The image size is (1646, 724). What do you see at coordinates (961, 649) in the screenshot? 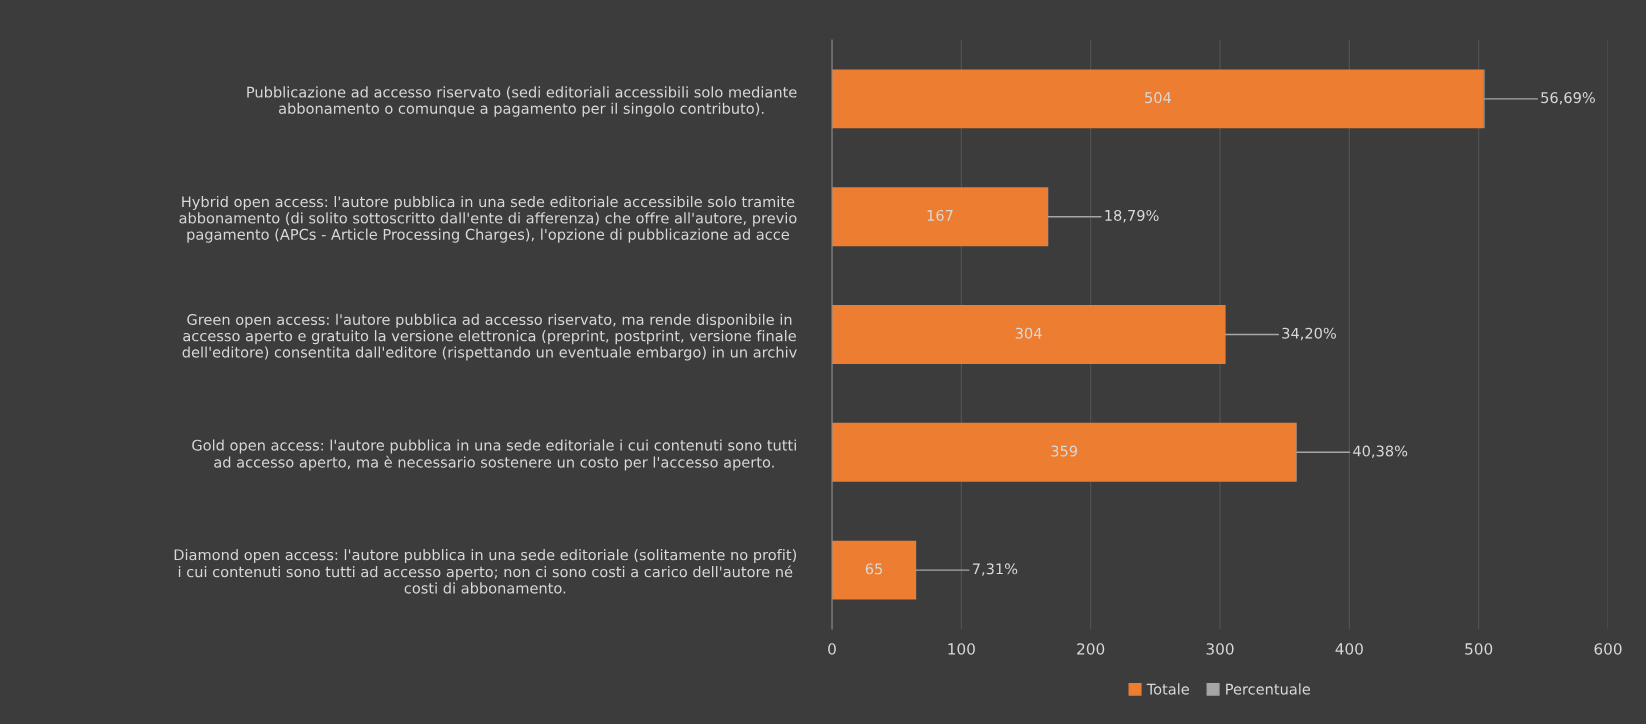
I see `x-tick-label: 100` at bounding box center [961, 649].